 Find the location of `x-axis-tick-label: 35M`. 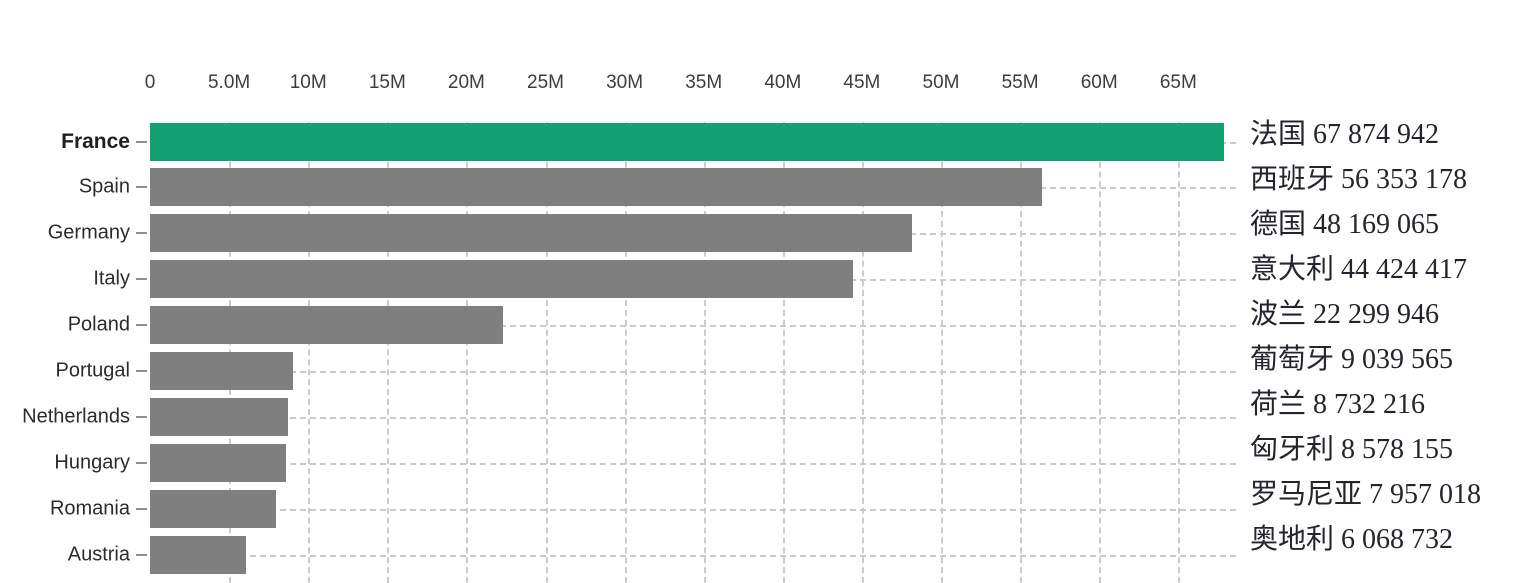

x-axis-tick-label: 35M is located at coordinates (704, 82).